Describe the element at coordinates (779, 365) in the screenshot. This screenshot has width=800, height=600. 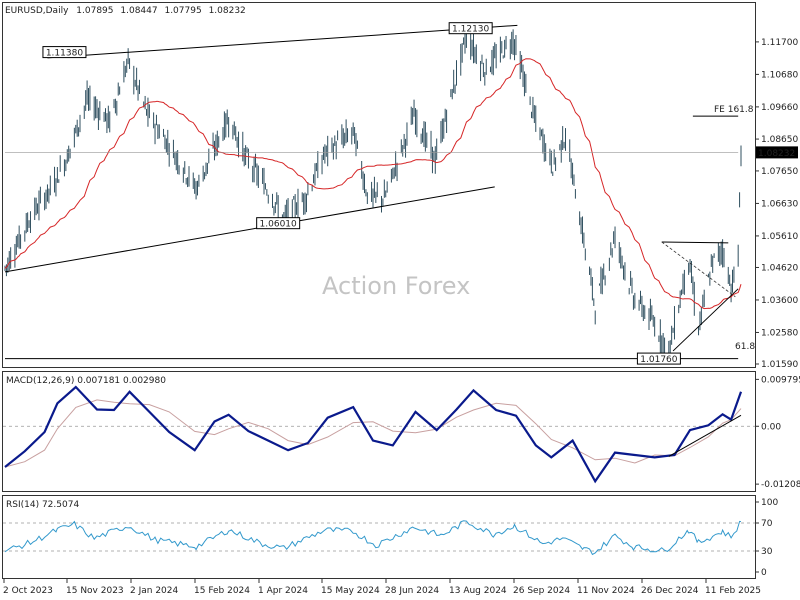
I see `price-tick-label: 1.01590` at that location.